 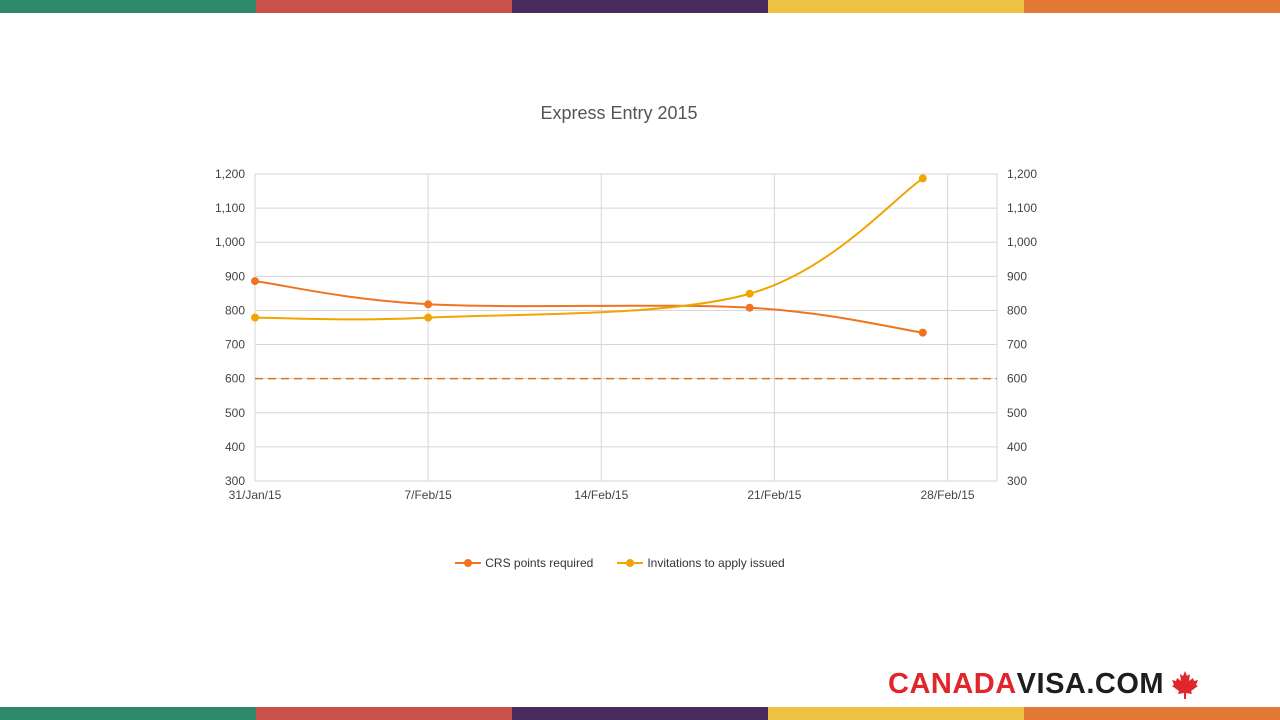 What do you see at coordinates (716, 563) in the screenshot?
I see `legend-label: Invitations to apply issued` at bounding box center [716, 563].